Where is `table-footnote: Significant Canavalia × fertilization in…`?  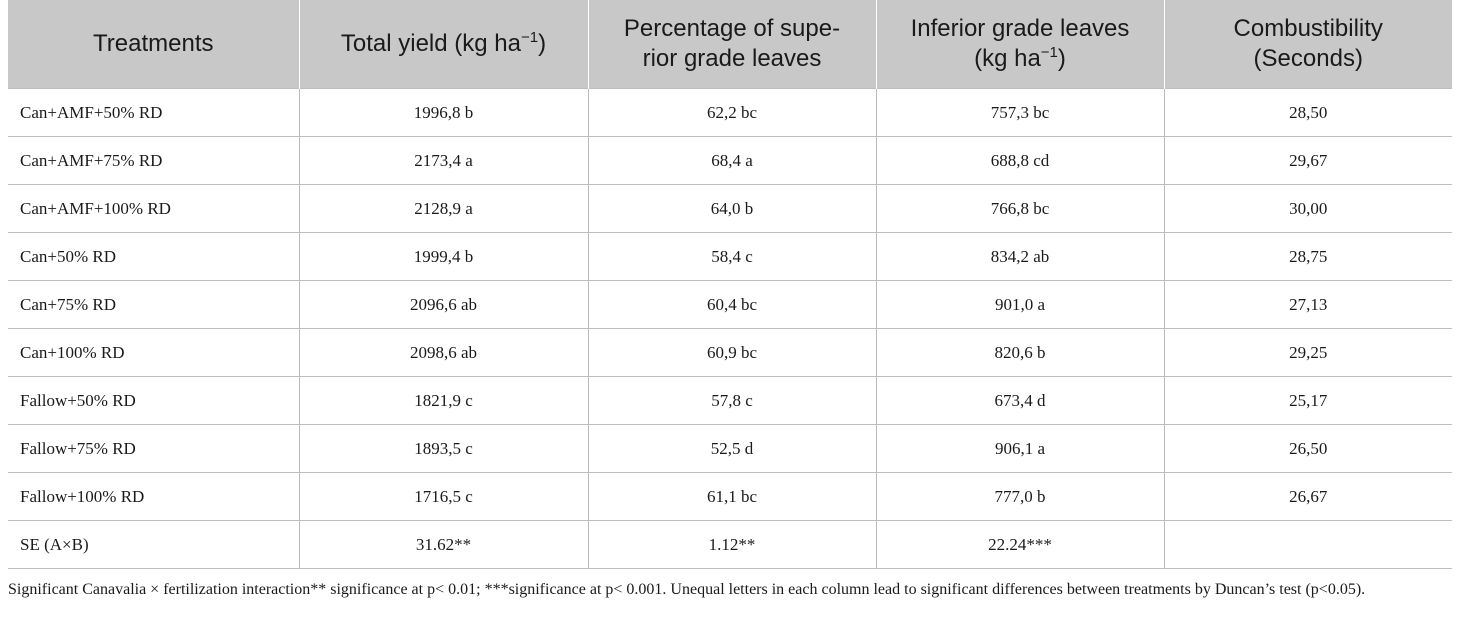 table-footnote: Significant Canavalia × fertilization in… is located at coordinates (687, 589).